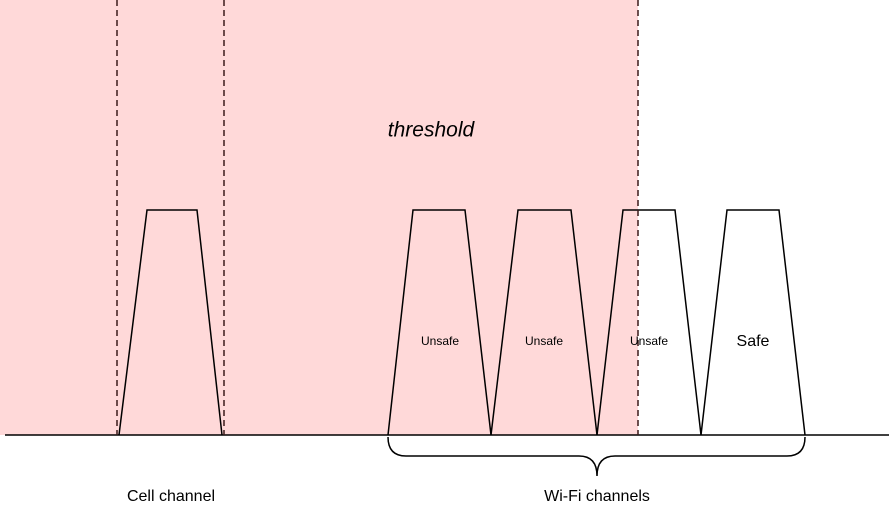 Image resolution: width=889 pixels, height=529 pixels. Describe the element at coordinates (170, 322) in the screenshot. I see `cell-channel-shape` at that location.